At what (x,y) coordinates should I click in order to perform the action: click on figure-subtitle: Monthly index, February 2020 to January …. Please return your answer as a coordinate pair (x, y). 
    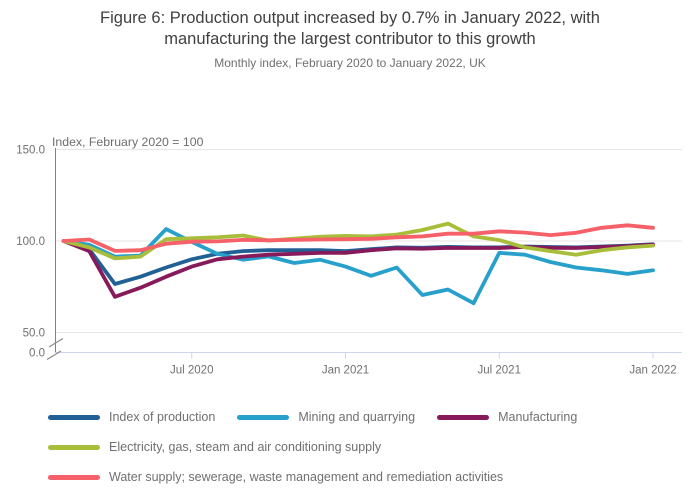
    Looking at the image, I should click on (350, 63).